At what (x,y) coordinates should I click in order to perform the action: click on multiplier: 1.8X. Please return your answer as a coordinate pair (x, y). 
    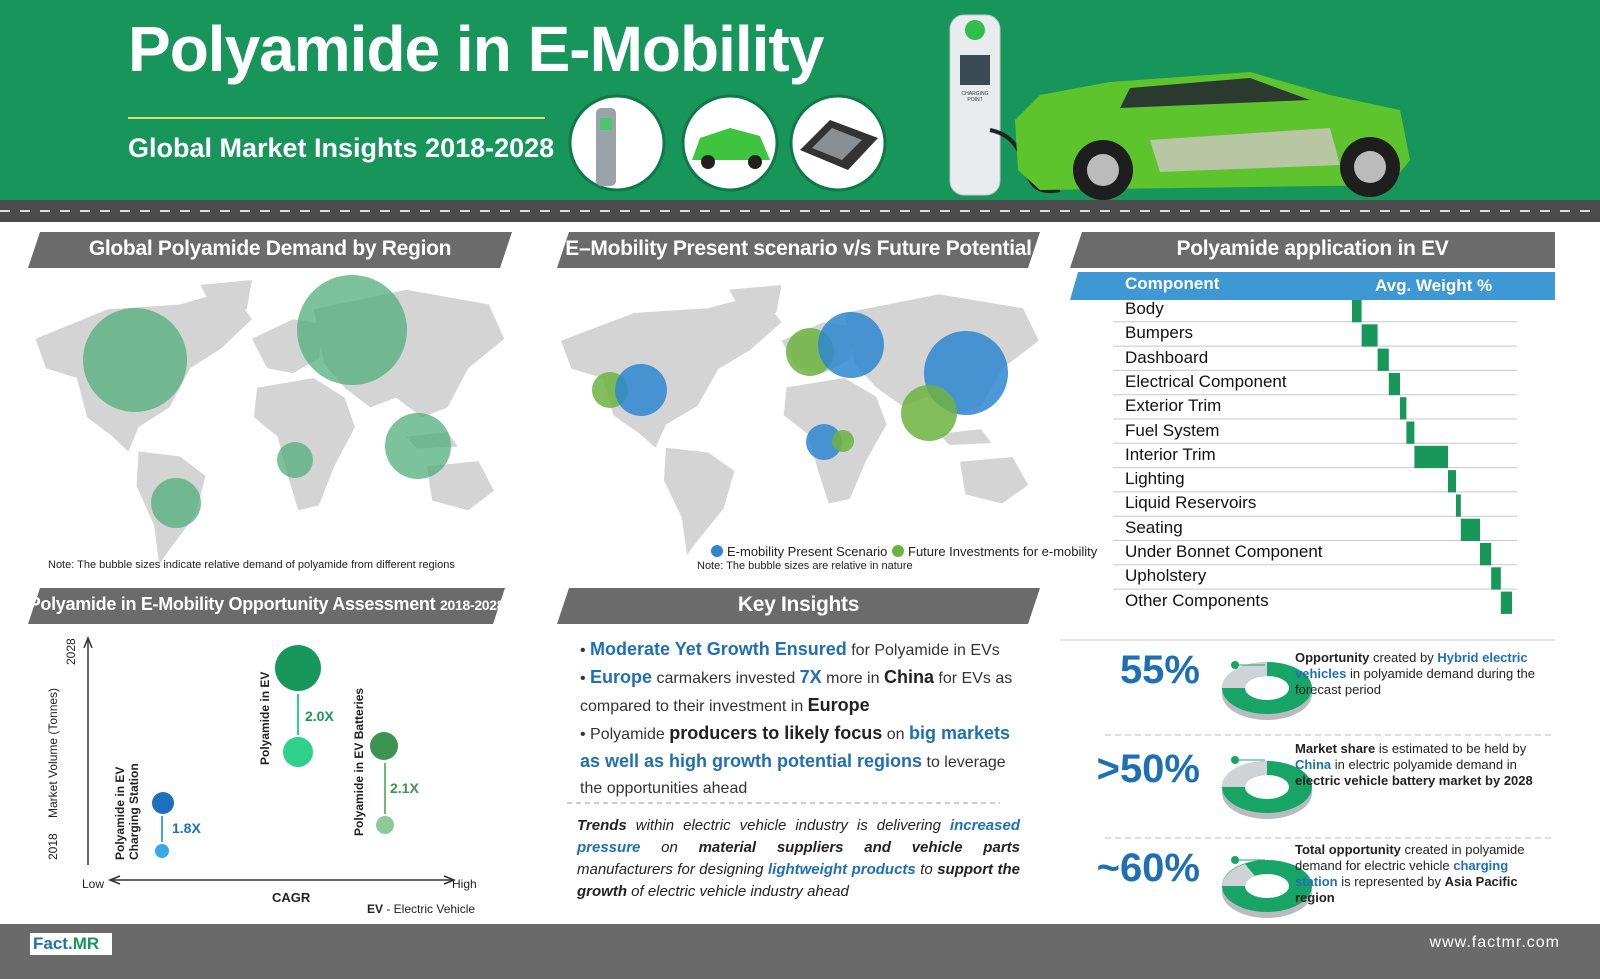
    Looking at the image, I should click on (186, 828).